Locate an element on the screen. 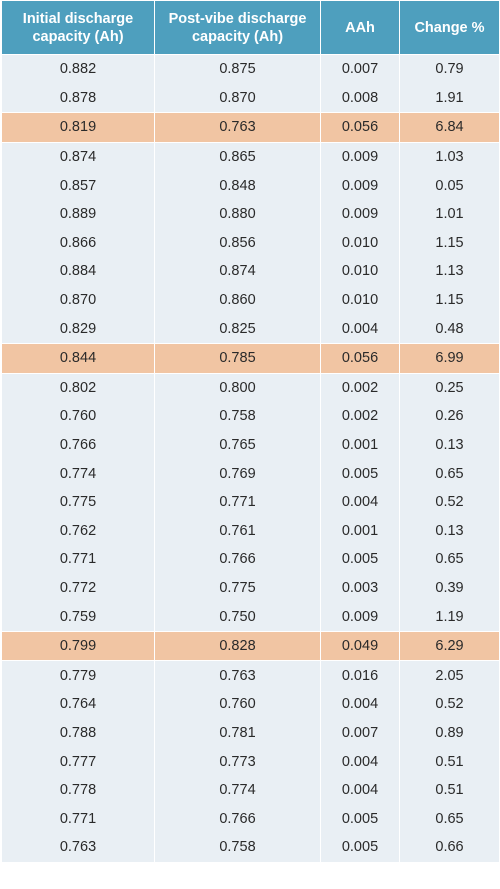 The height and width of the screenshot is (889, 500). cell-post-vibe-capacity: 0.848 is located at coordinates (237, 185).